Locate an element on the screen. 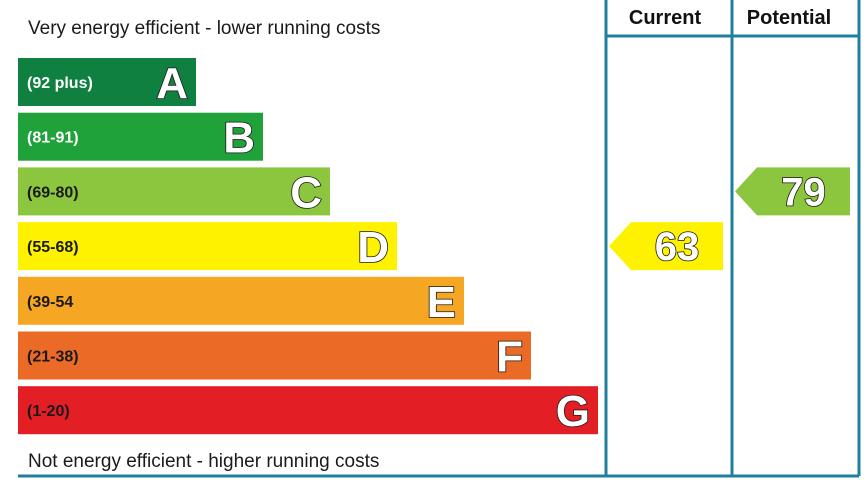  current-rating-arrow-shape is located at coordinates (666, 246).